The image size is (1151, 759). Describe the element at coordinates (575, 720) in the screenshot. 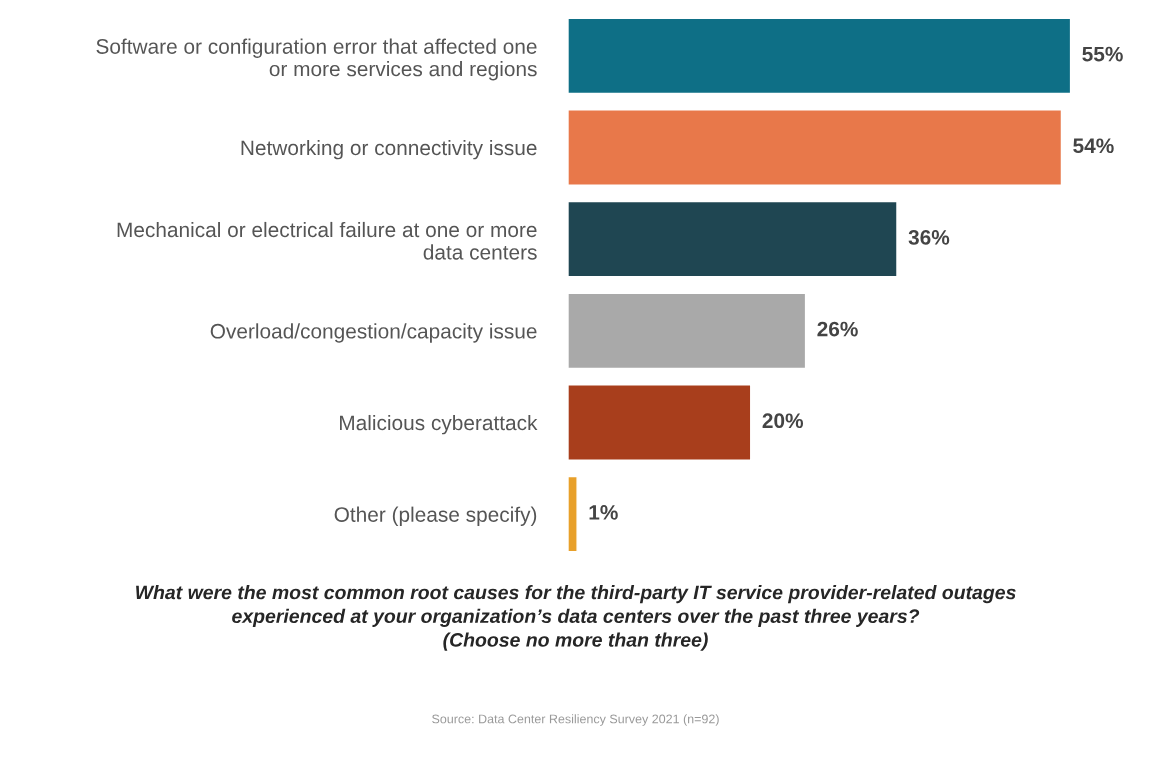

I see `source-note: Source: Data Center Resiliency Survey 2021 (n=92)` at that location.